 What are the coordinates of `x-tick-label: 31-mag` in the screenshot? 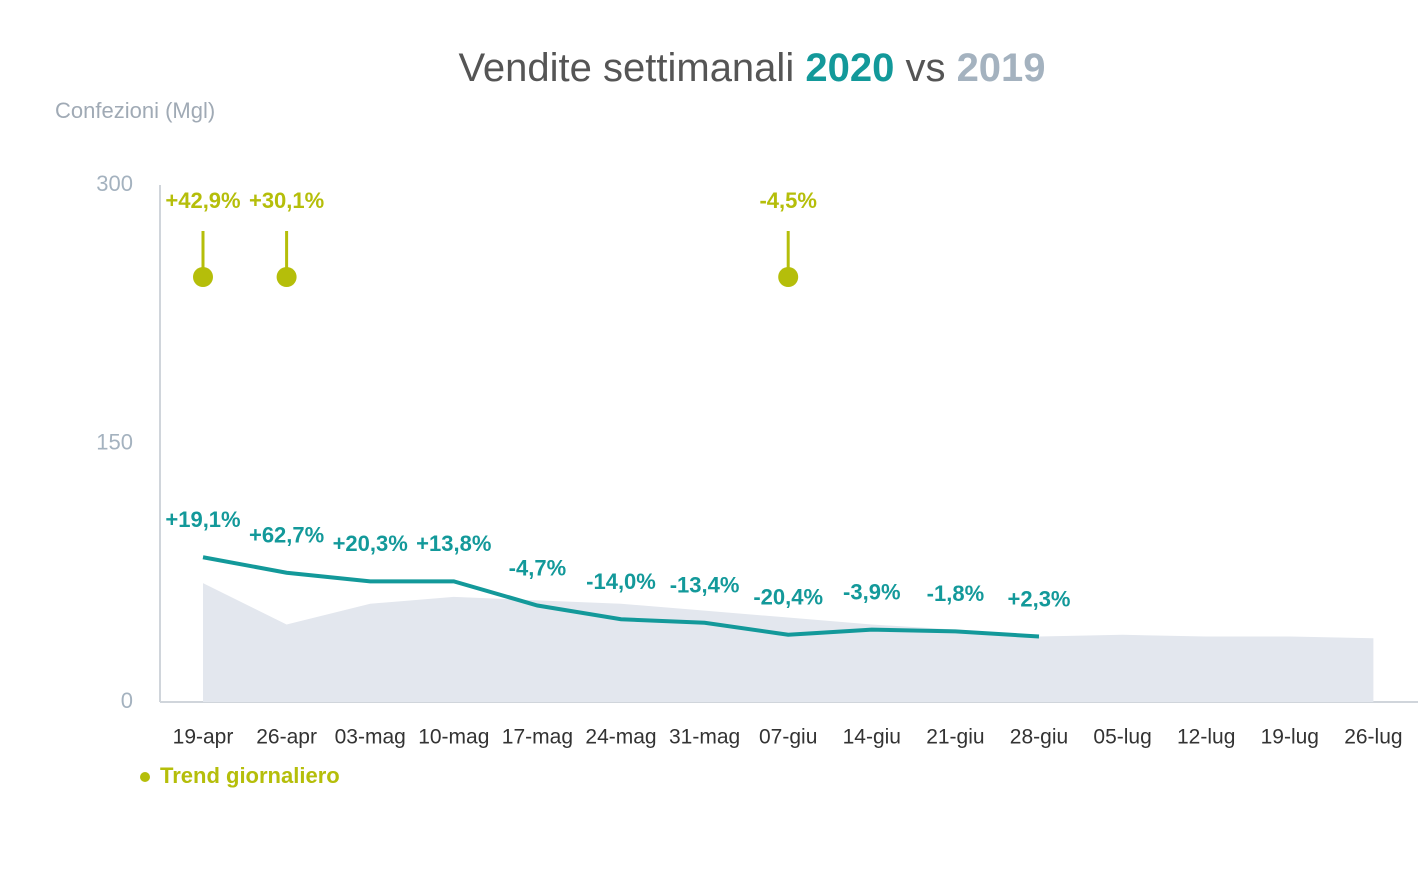 It's located at (704, 737).